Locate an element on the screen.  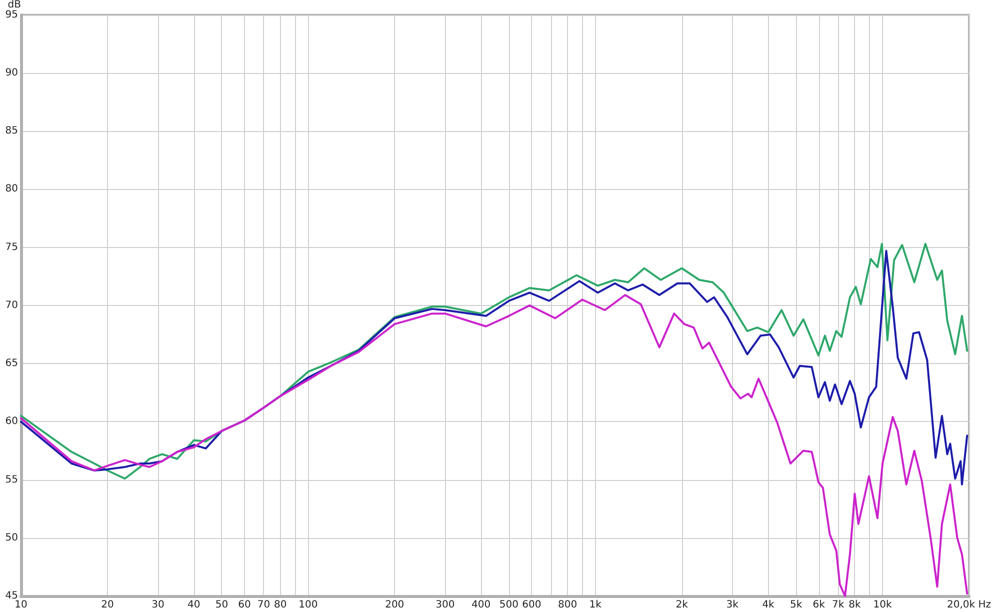
y-tick-label: 70 is located at coordinates (11, 305).